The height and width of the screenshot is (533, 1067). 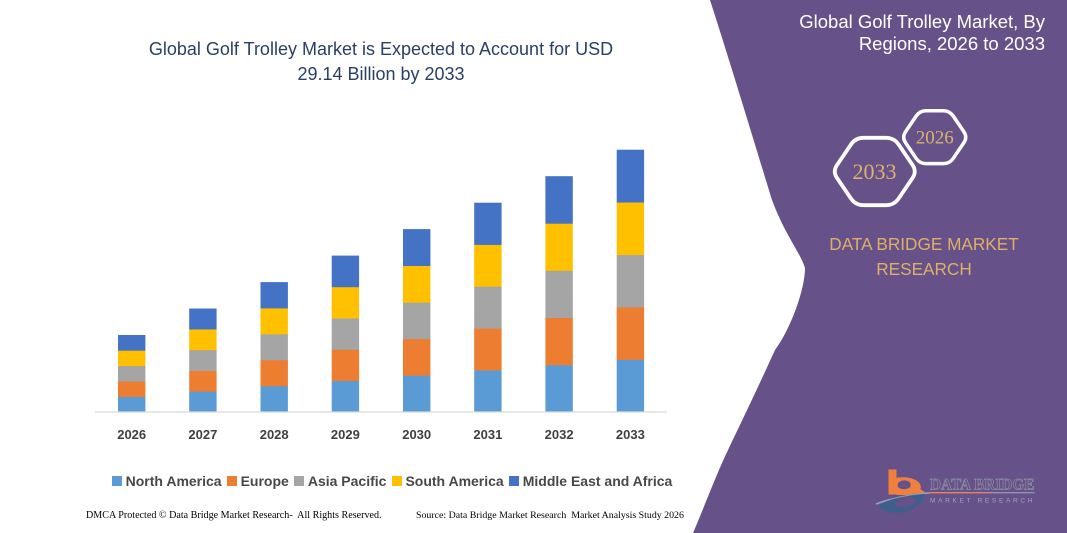 I want to click on svg-text: DATA BRIDGE, so click(x=982, y=484).